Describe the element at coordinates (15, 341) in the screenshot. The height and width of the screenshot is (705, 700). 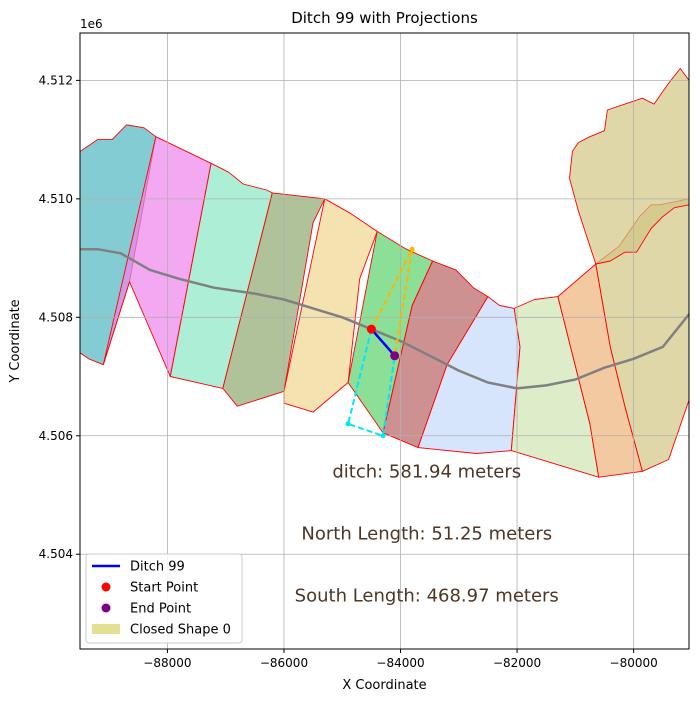
I see `y-axis-label: Y Coordinate` at that location.